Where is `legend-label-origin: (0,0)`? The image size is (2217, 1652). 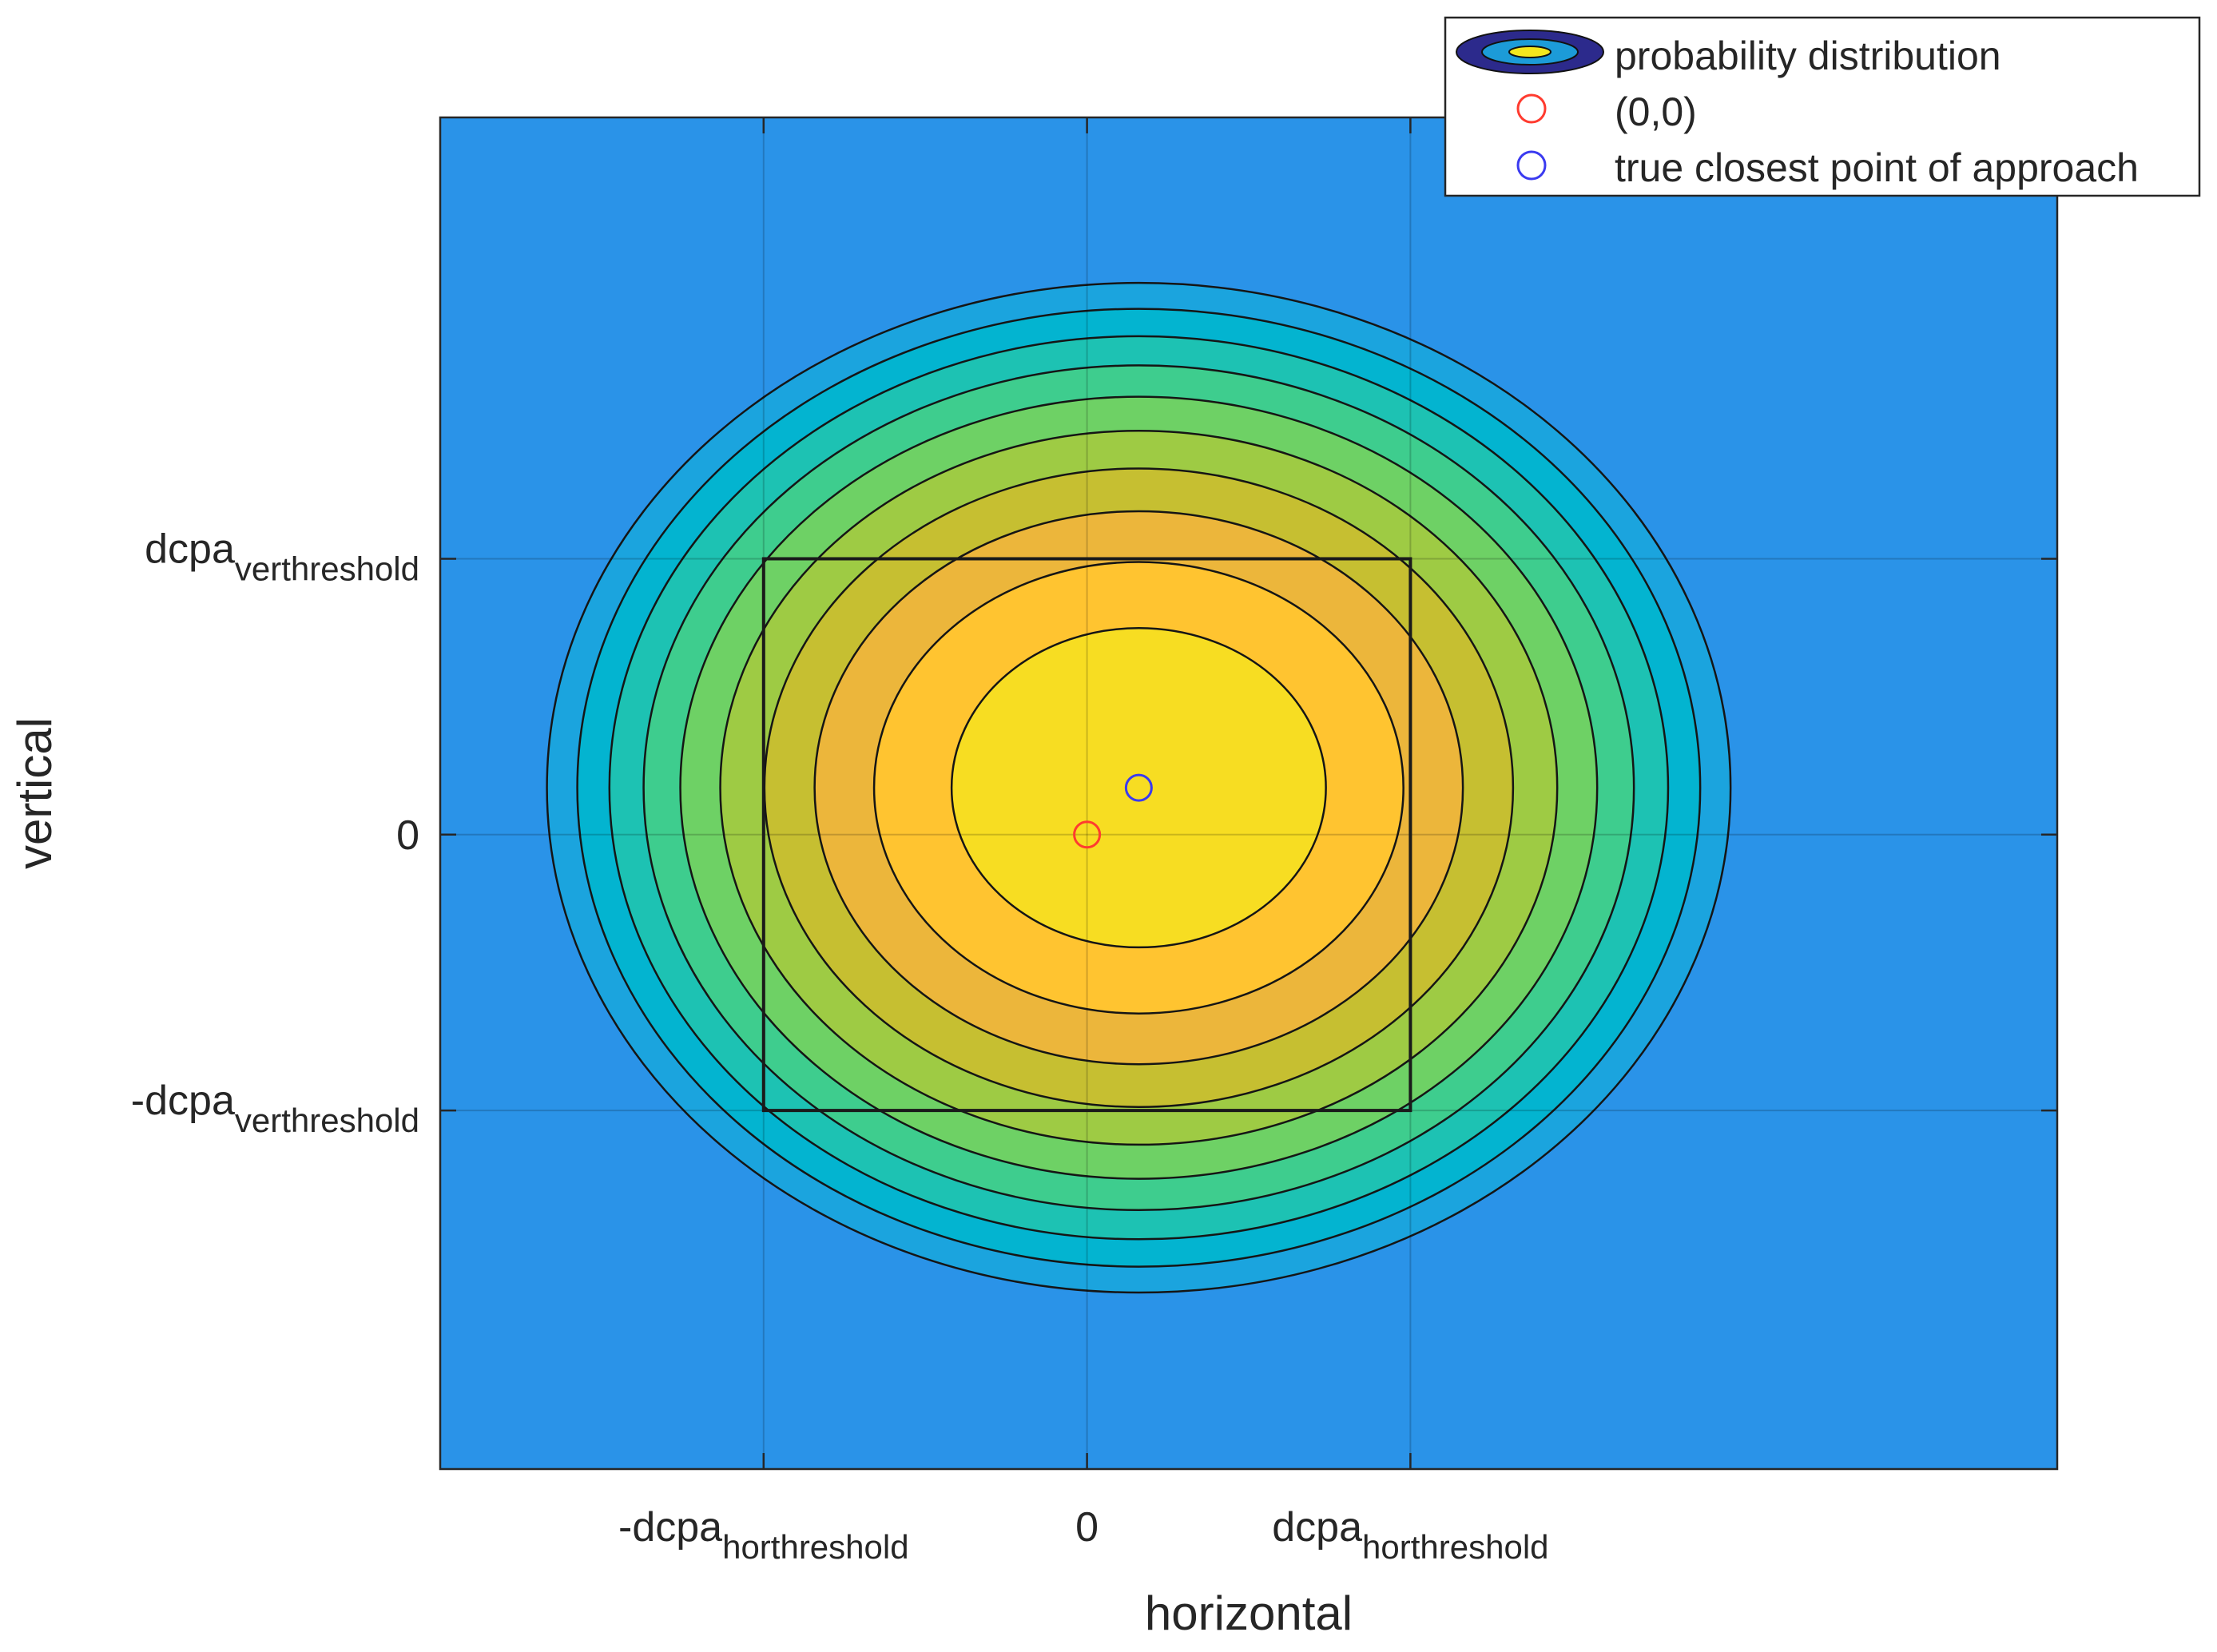
legend-label-origin: (0,0) is located at coordinates (1656, 111).